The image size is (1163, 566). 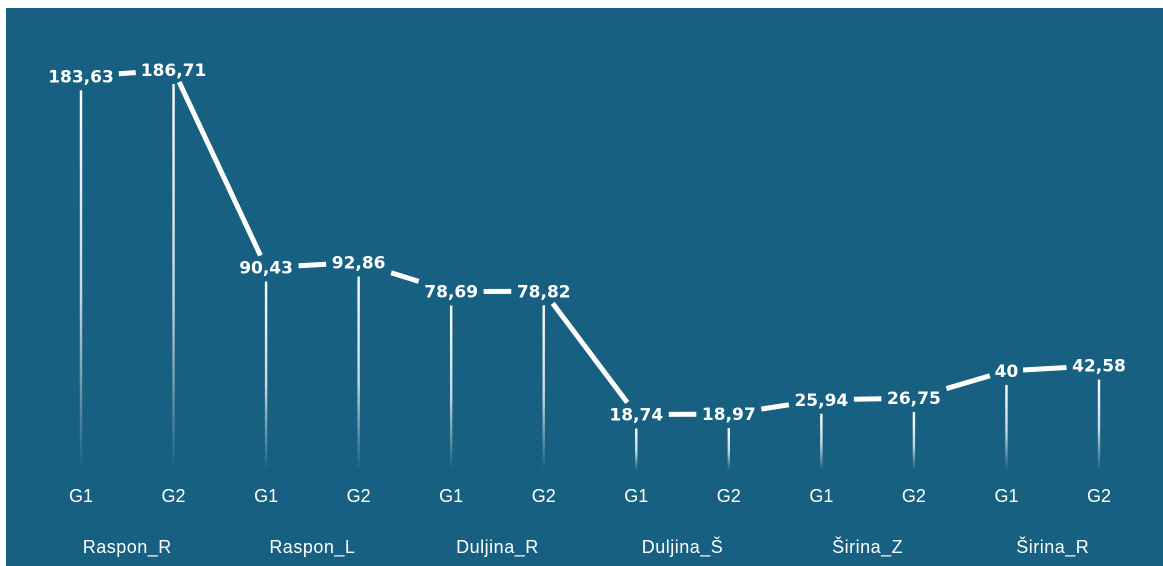 What do you see at coordinates (174, 71) in the screenshot?
I see `data-label: 186,71` at bounding box center [174, 71].